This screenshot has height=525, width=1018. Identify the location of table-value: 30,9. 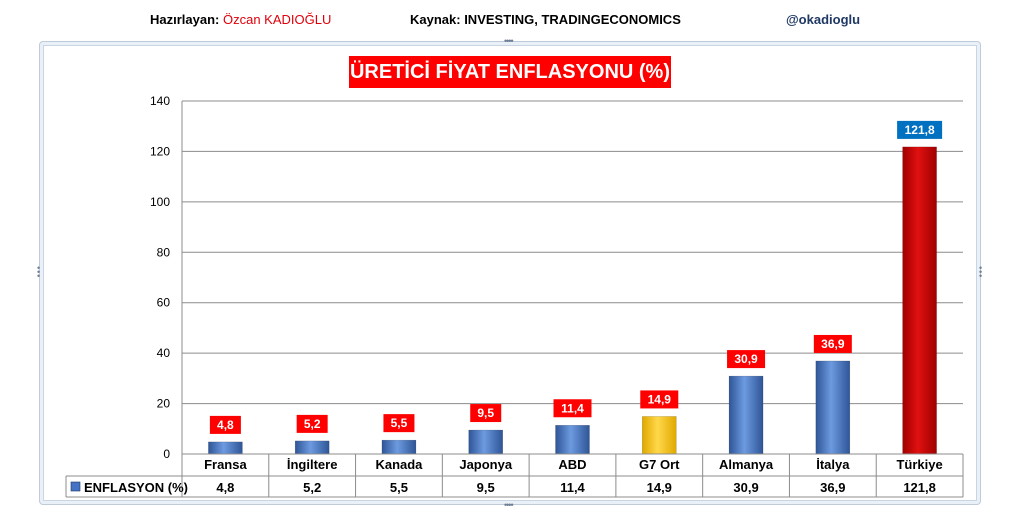
(745, 487).